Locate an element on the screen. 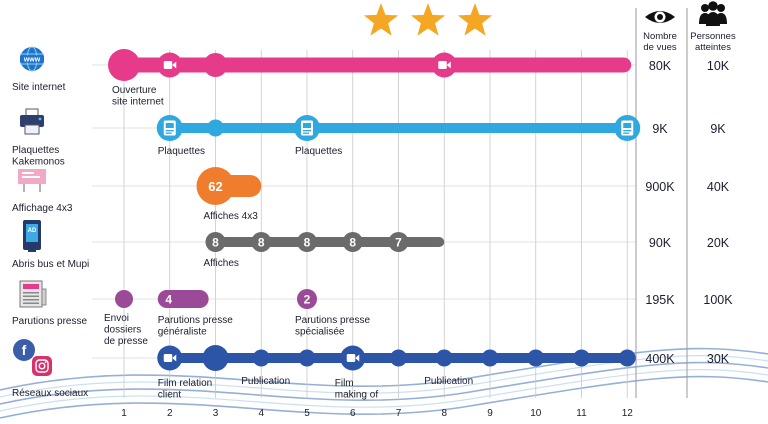  marker-num: 7 is located at coordinates (398, 242).